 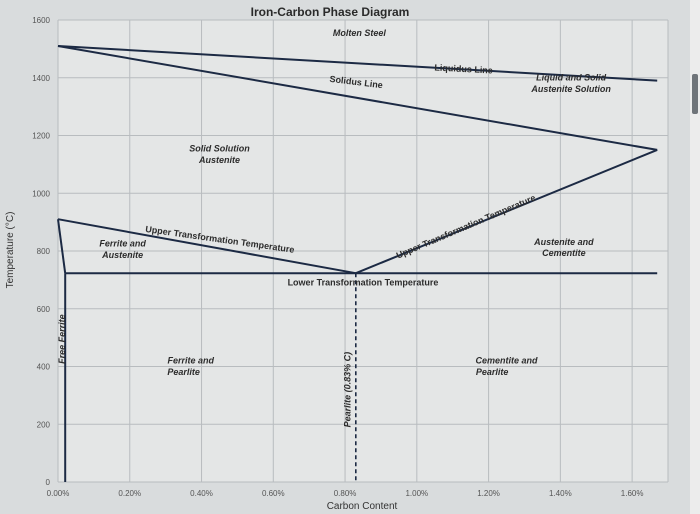 What do you see at coordinates (560, 493) in the screenshot?
I see `x-tick-label: 1.40%` at bounding box center [560, 493].